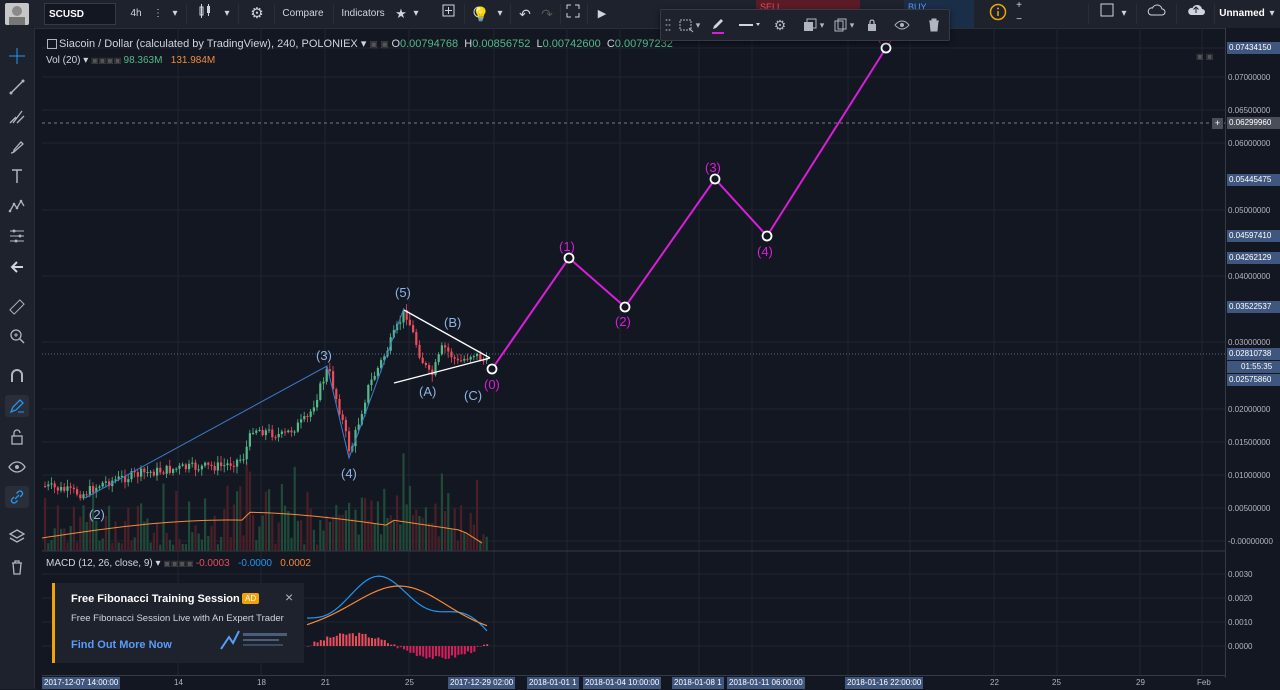 This screenshot has height=690, width=1280. Describe the element at coordinates (80, 14) in the screenshot. I see `symbol-search-input: SCUSD` at that location.